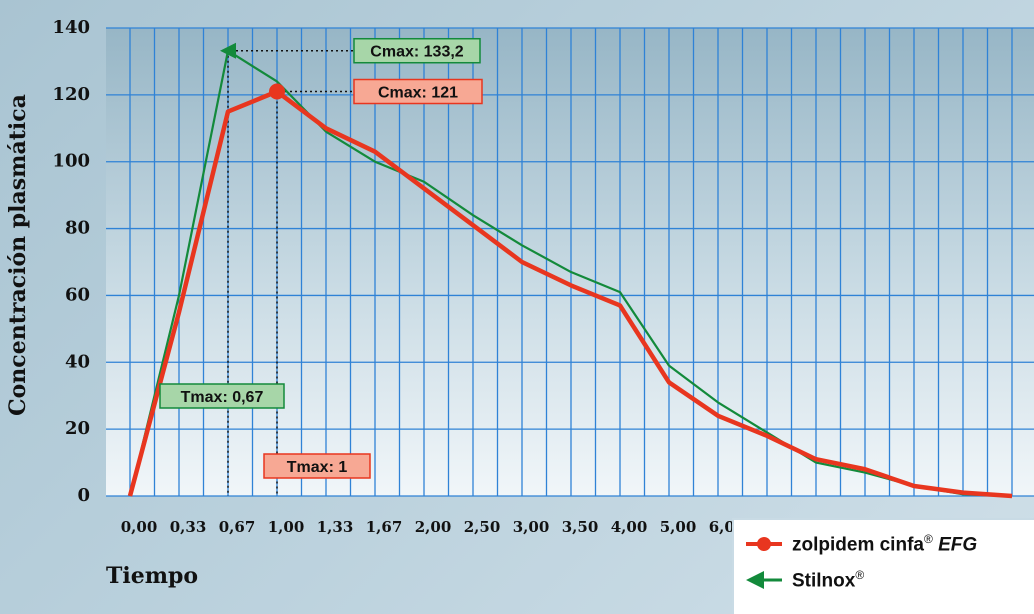 This screenshot has width=1034, height=614. What do you see at coordinates (77, 428) in the screenshot?
I see `y-tick-label: 20` at bounding box center [77, 428].